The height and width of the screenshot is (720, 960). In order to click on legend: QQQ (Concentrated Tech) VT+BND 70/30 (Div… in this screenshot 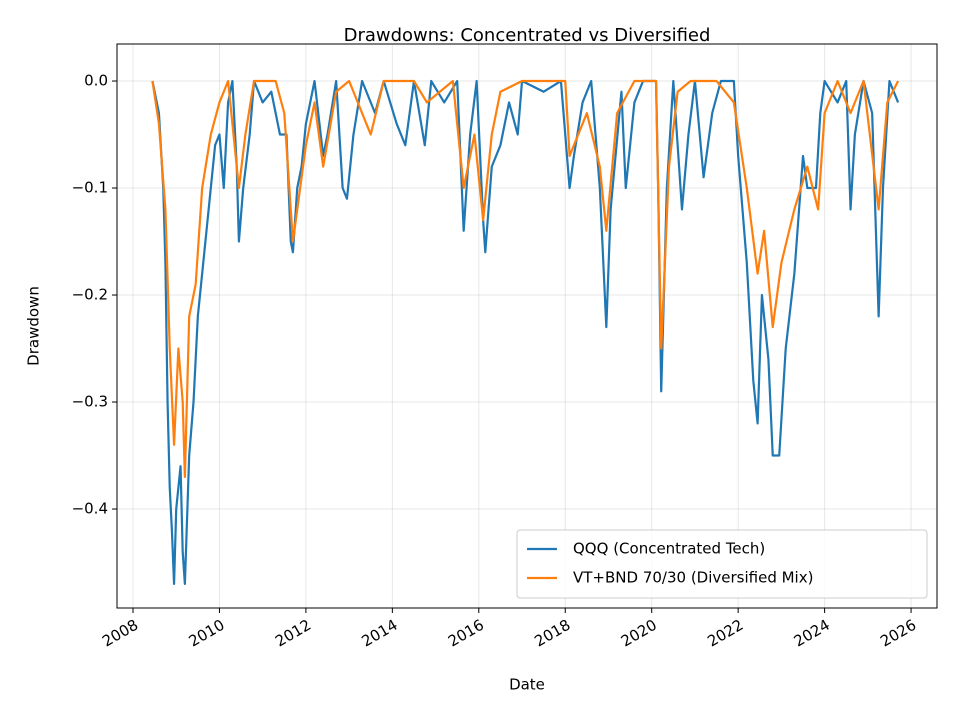, I will do `click(722, 564)`.